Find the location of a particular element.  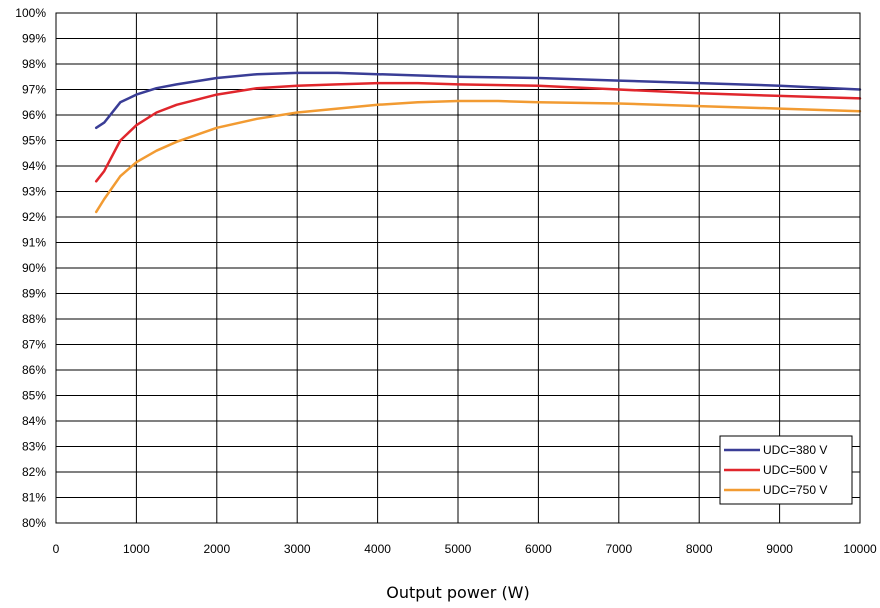

y-tick-label: 89% is located at coordinates (34, 294).